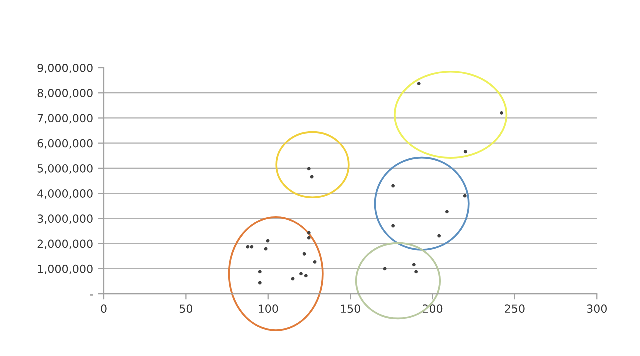 The height and width of the screenshot is (356, 640). What do you see at coordinates (597, 309) in the screenshot?
I see `x-tick-label: 300` at bounding box center [597, 309].